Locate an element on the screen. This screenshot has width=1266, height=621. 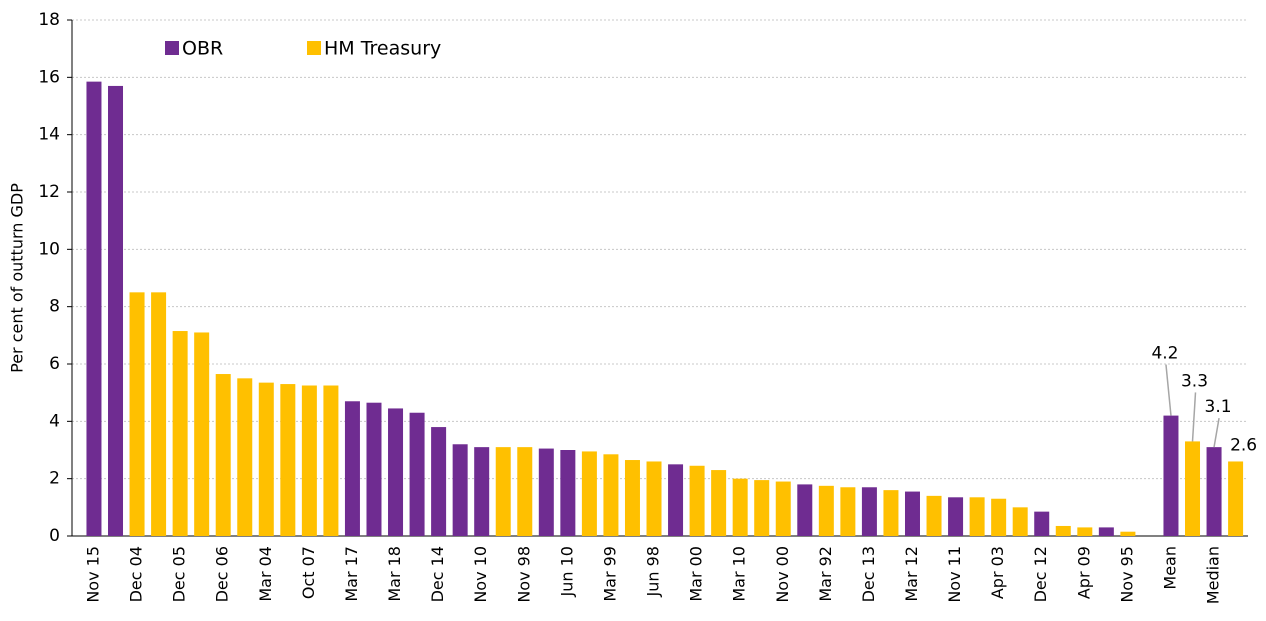
x-tick-label: Mean is located at coordinates (1169, 568).